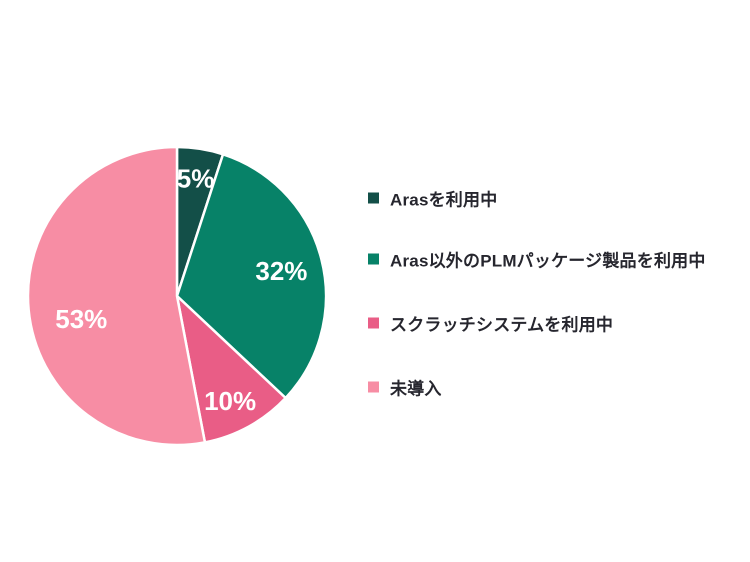 The image size is (750, 562). What do you see at coordinates (444, 200) in the screenshot?
I see `legend-item-label: Arasを利用中` at bounding box center [444, 200].